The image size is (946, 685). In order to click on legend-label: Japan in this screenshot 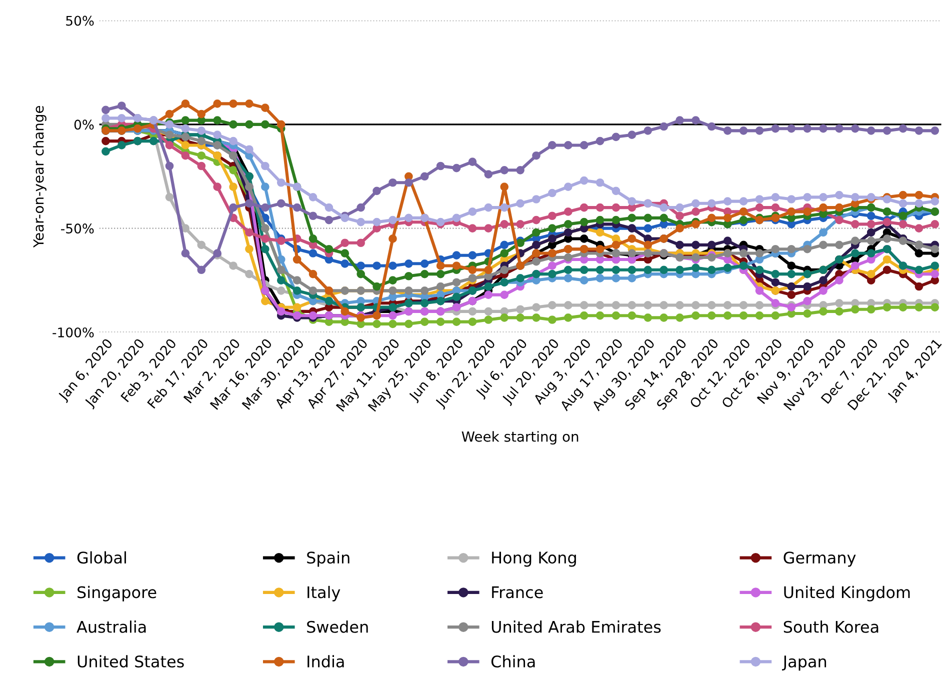, I will do `click(804, 663)`.